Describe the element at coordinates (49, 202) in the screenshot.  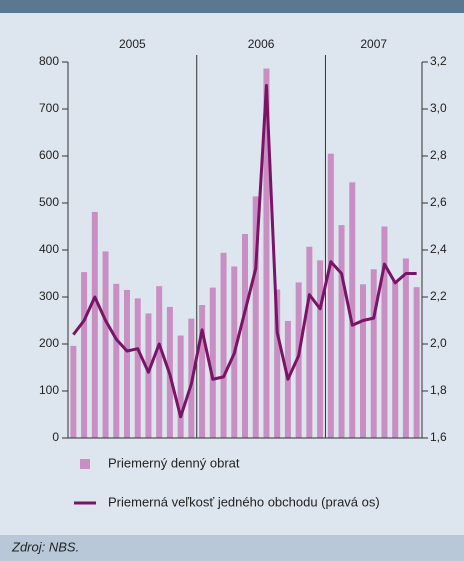
I see `y-tick-label: 500` at that location.